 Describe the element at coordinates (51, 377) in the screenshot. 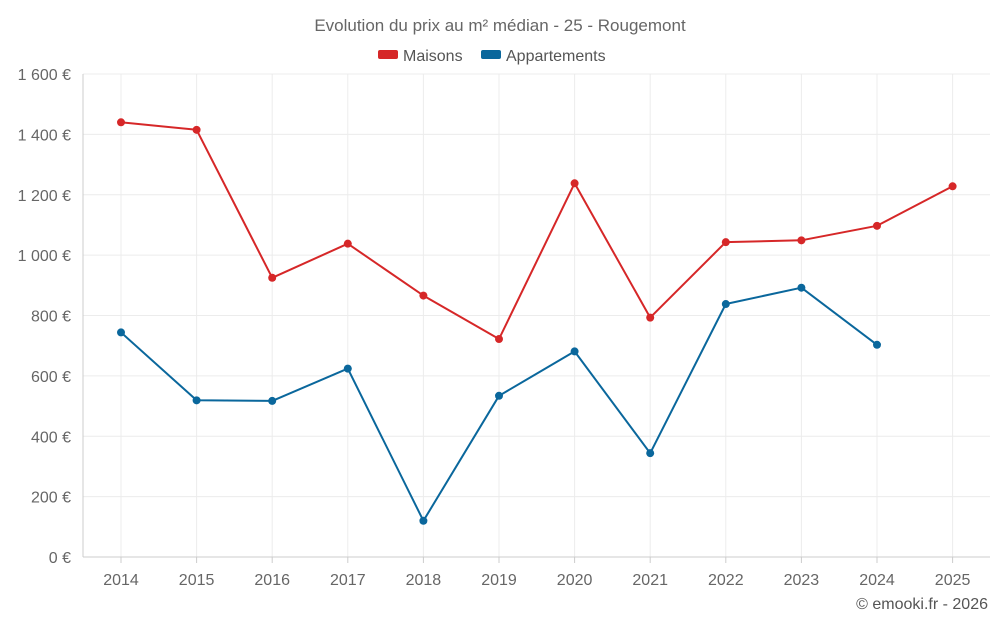

I see `y-tick-label: 600 €` at that location.